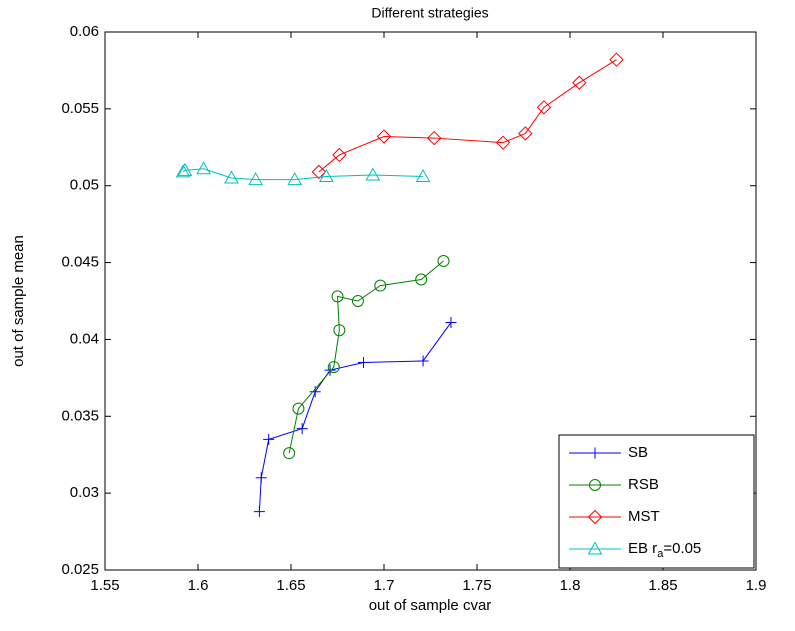  What do you see at coordinates (198, 585) in the screenshot?
I see `x-tick-label: 1.6` at bounding box center [198, 585].